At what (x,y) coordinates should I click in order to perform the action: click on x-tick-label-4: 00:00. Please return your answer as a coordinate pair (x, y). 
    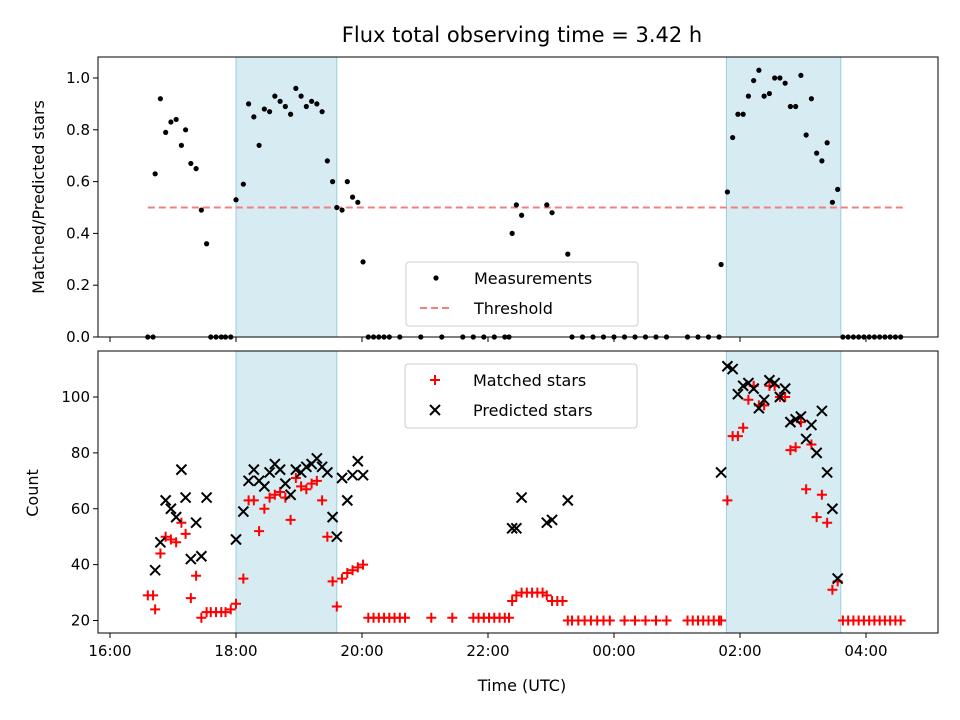
    Looking at the image, I should click on (613, 651).